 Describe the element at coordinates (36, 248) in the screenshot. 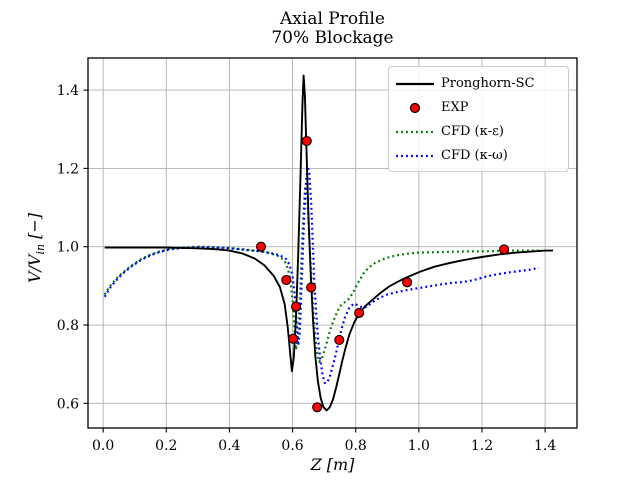

I see `y-axis-label: V/Vin [−]` at that location.